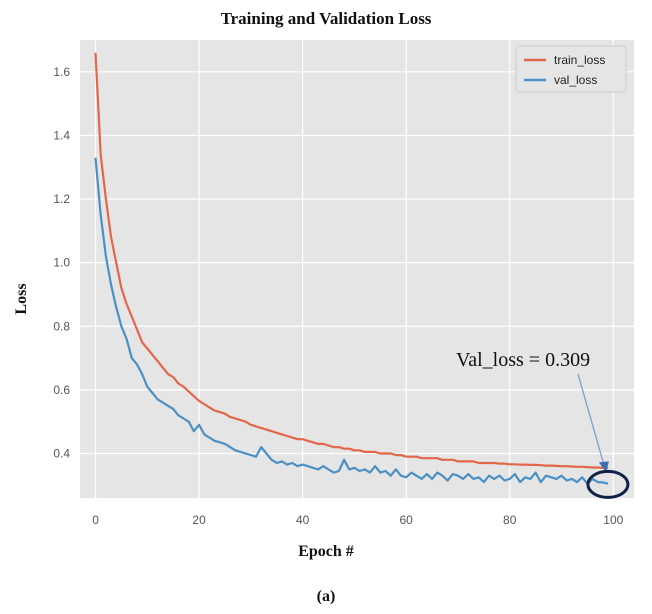 The image size is (652, 614). I want to click on legend-label-val_loss: val_loss, so click(575, 80).